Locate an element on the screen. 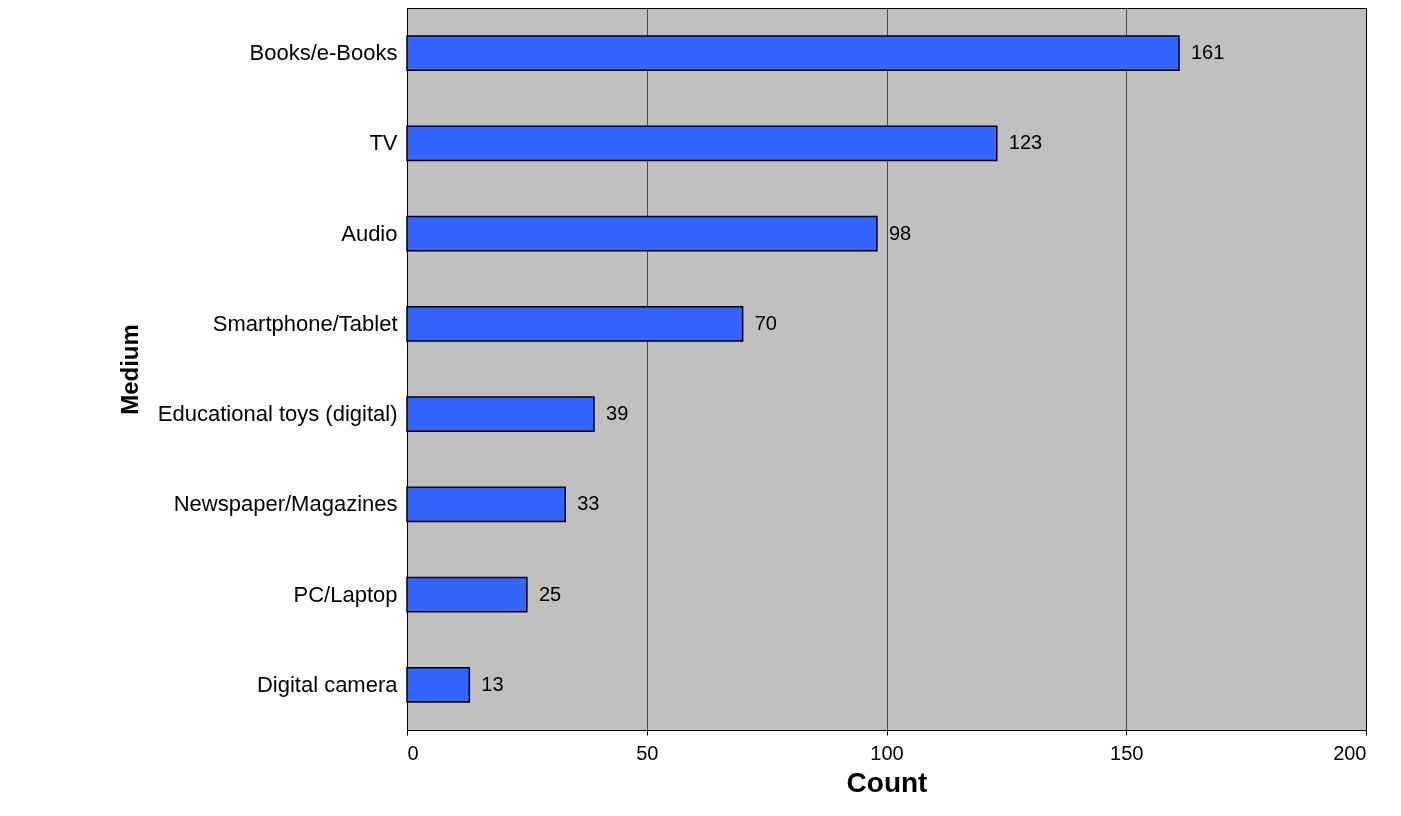 This screenshot has width=1401, height=816. y-tick-label: Newspaper/Magazines is located at coordinates (285, 504).